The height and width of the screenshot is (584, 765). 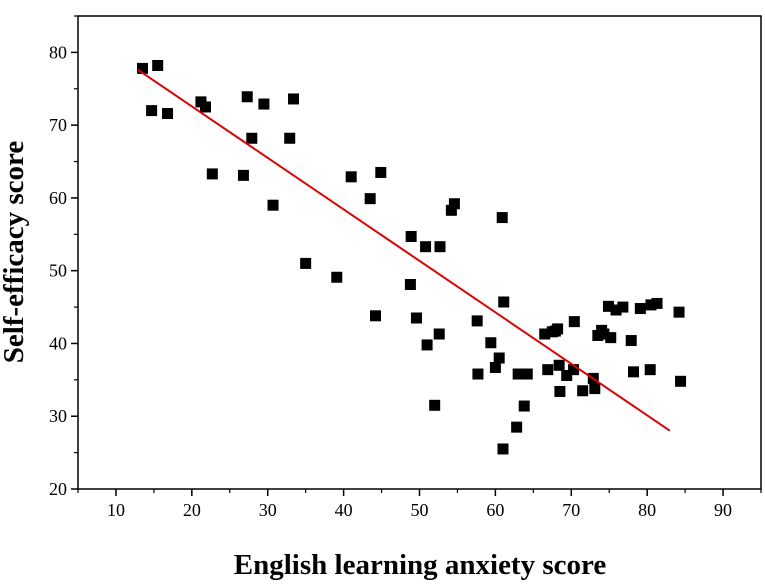 What do you see at coordinates (192, 510) in the screenshot?
I see `x-tick-label: 20` at bounding box center [192, 510].